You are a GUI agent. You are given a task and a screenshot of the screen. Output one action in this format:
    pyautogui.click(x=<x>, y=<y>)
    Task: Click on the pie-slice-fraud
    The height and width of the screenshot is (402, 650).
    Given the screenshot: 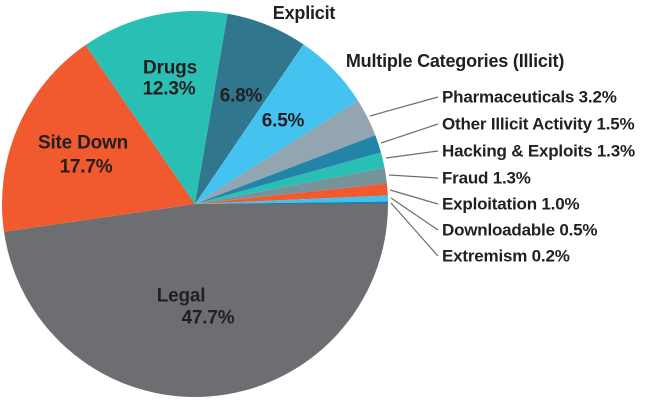 What is the action you would take?
    pyautogui.click(x=291, y=185)
    